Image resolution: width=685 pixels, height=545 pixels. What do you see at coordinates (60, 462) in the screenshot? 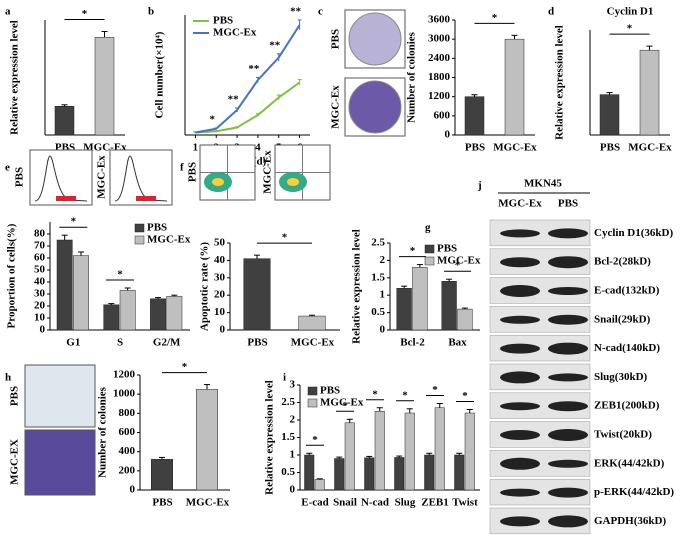
I see `image-frame` at bounding box center [60, 462].